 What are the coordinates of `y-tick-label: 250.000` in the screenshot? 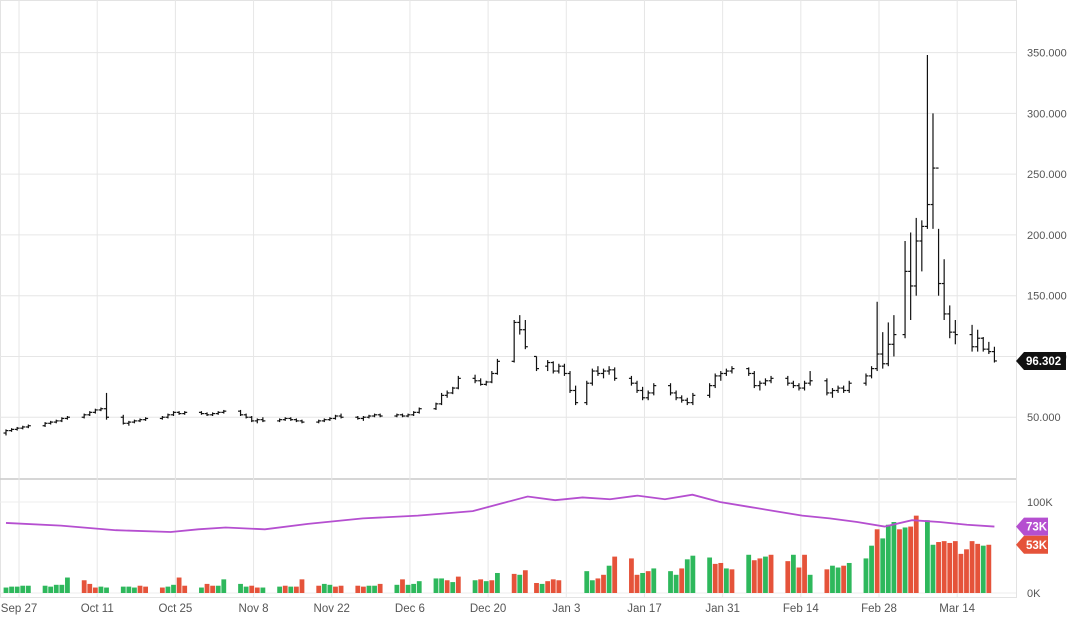 It's located at (1047, 175).